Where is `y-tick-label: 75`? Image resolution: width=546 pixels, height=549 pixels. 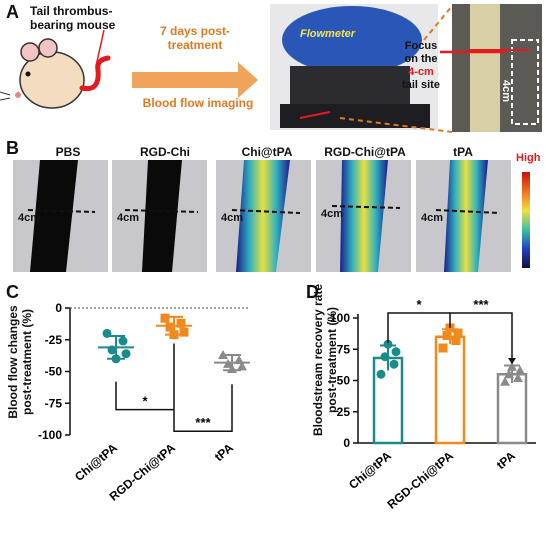 y-tick-label: 75 is located at coordinates (344, 349).